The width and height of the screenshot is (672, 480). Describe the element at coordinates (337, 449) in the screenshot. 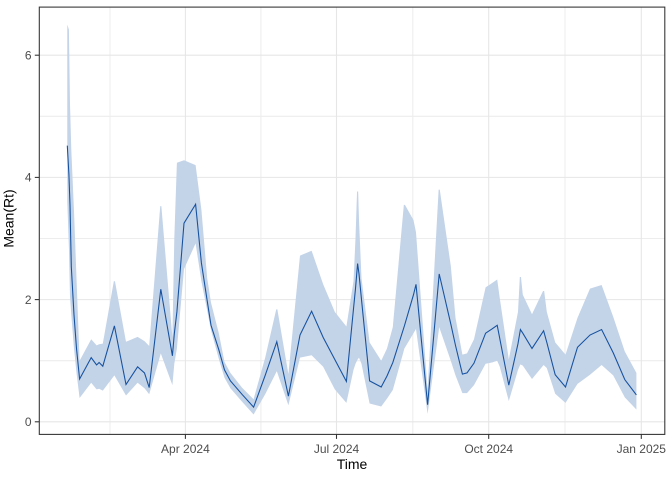

I see `svg-text: Jul 2024` at that location.